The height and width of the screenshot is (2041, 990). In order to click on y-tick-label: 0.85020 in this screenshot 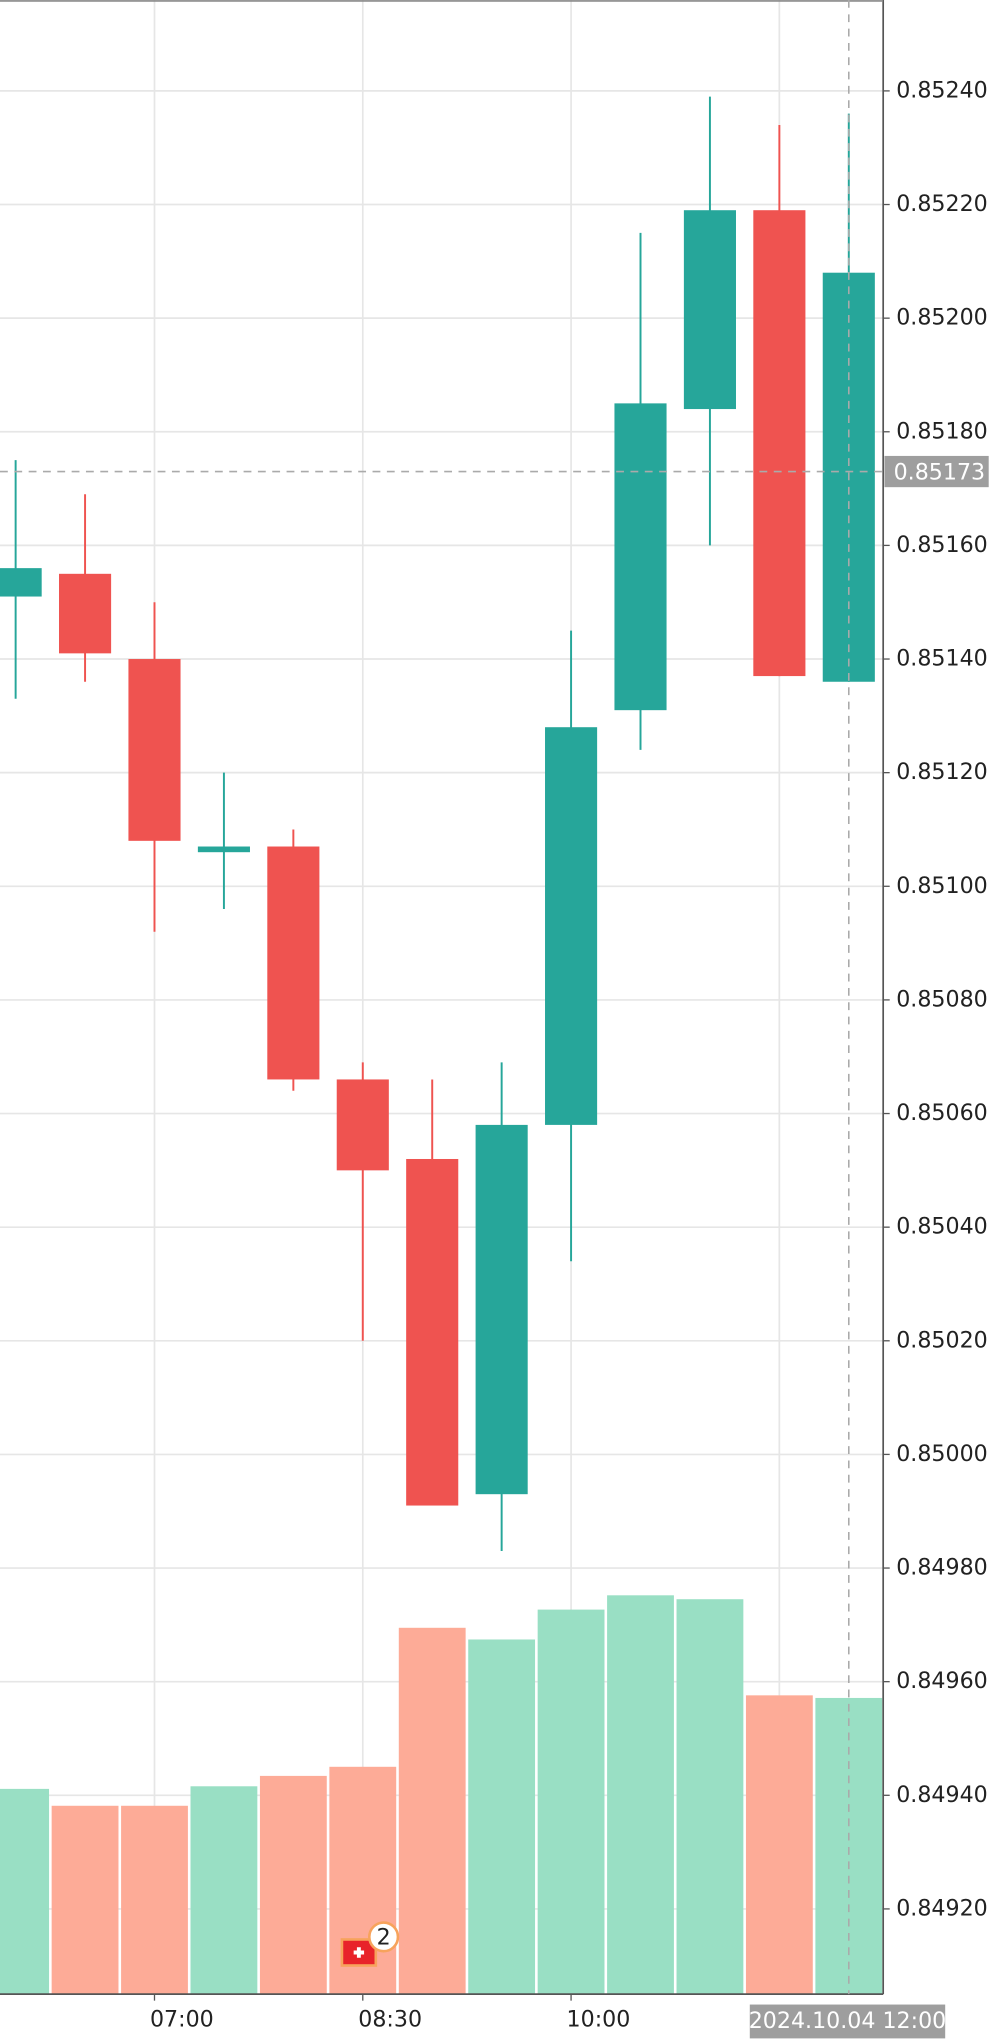, I will do `click(942, 1340)`.